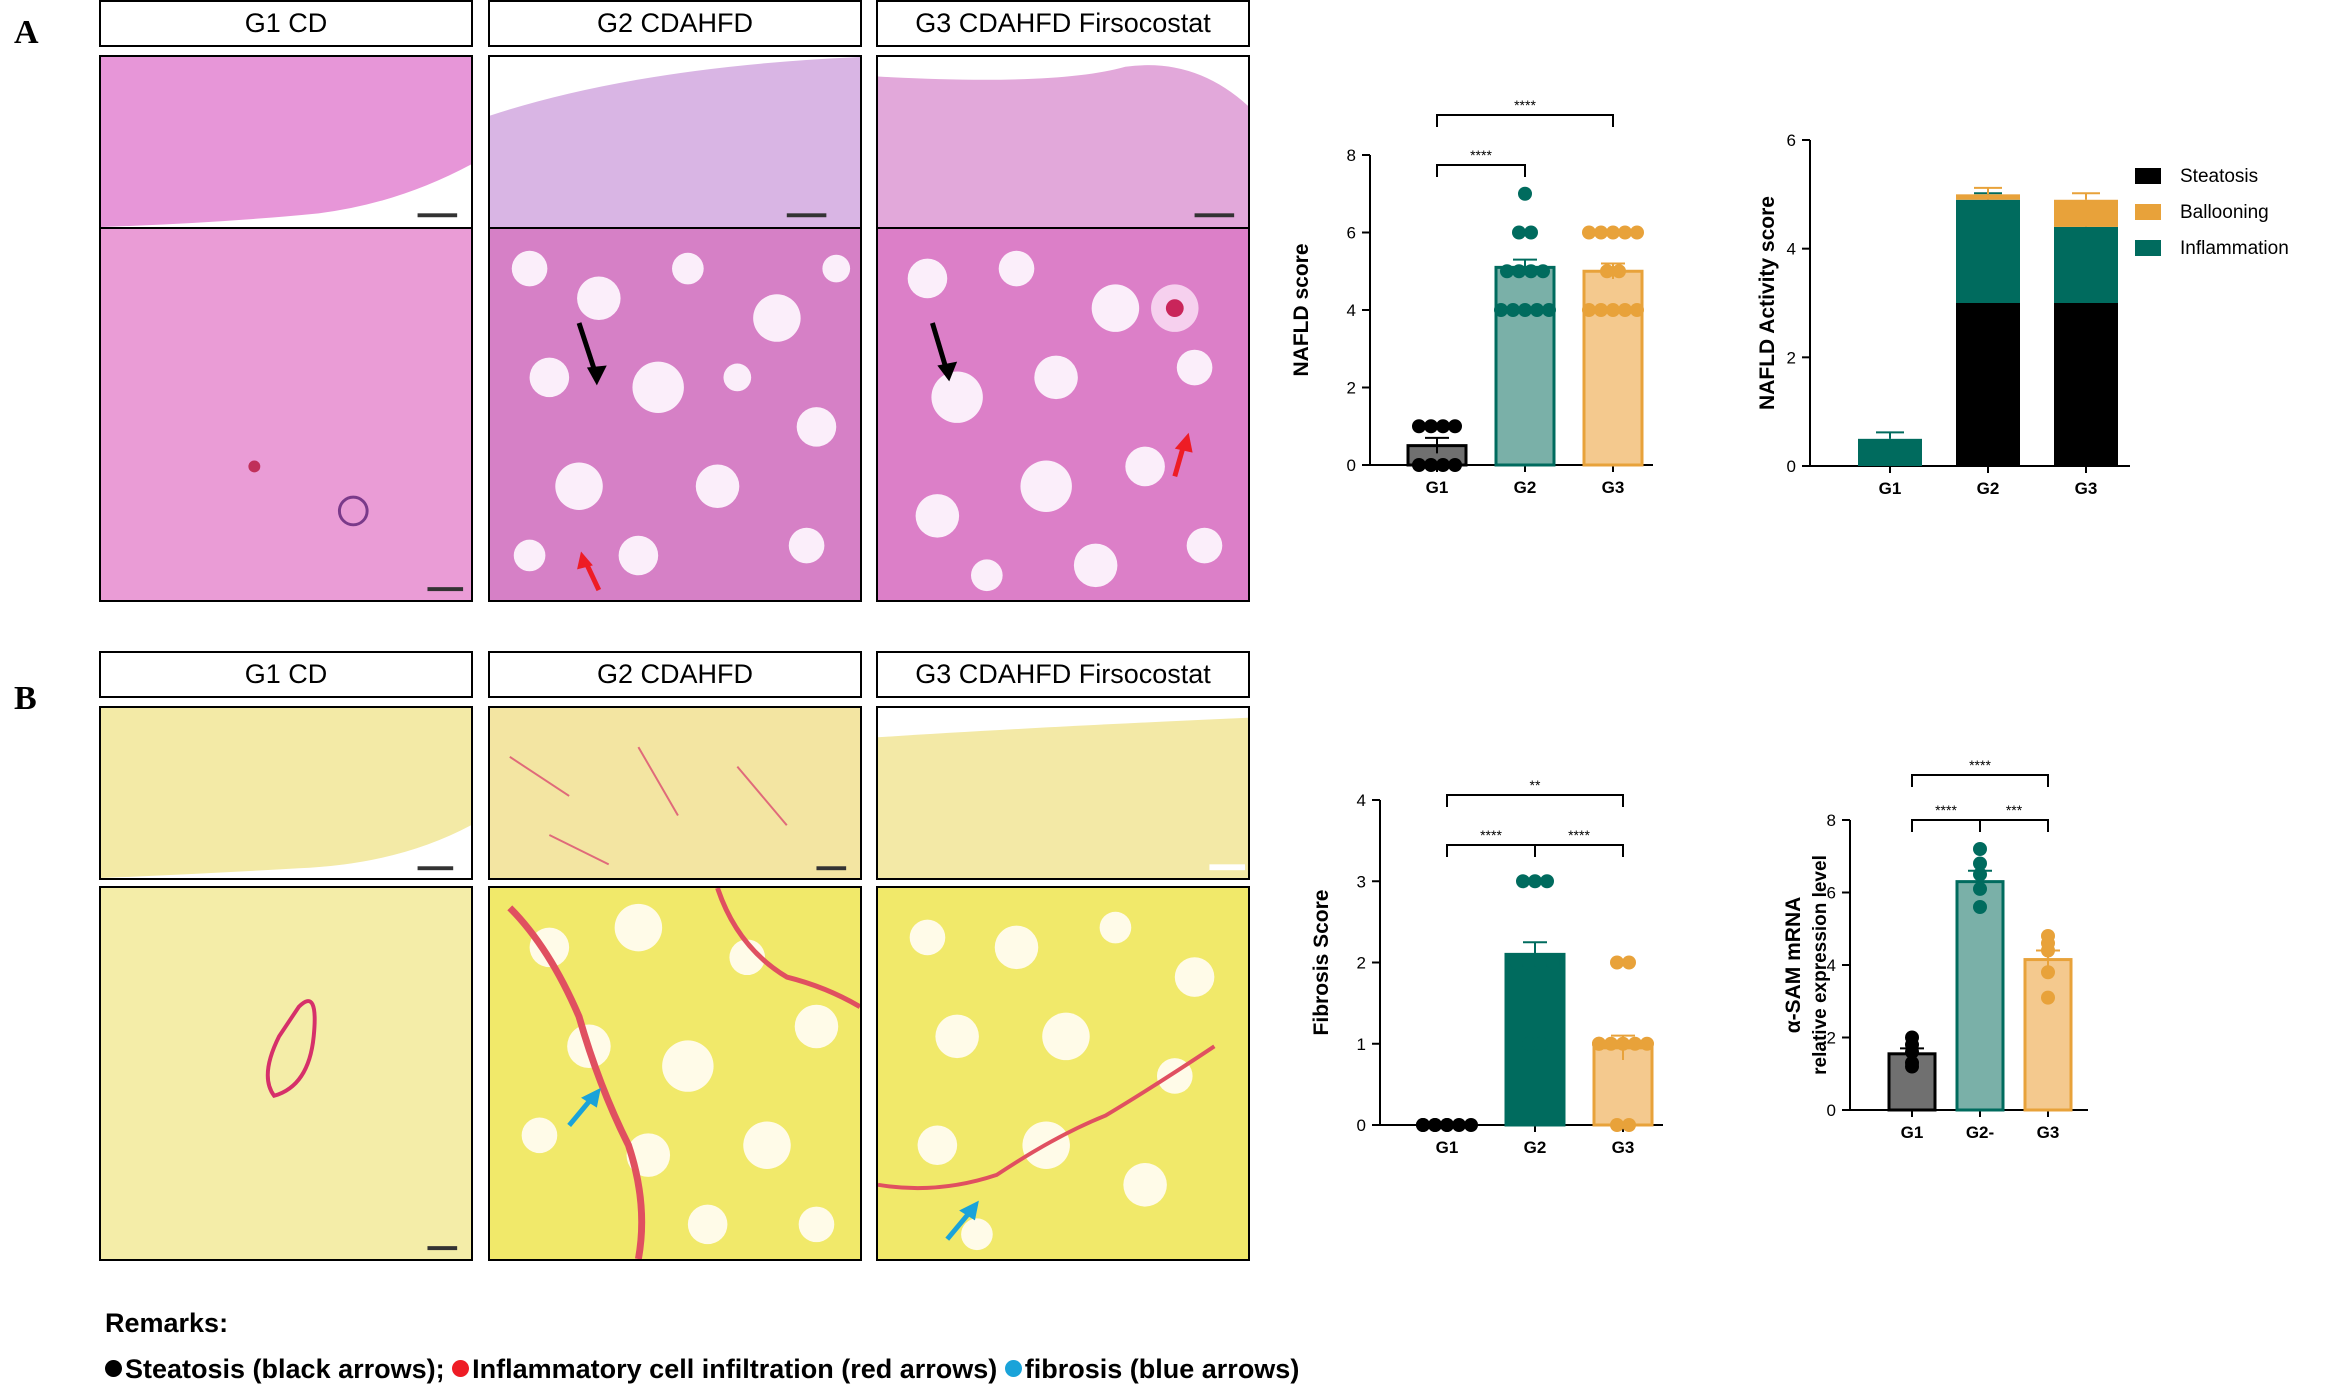  I want to click on y-tick-label: 8, so click(1831, 820).